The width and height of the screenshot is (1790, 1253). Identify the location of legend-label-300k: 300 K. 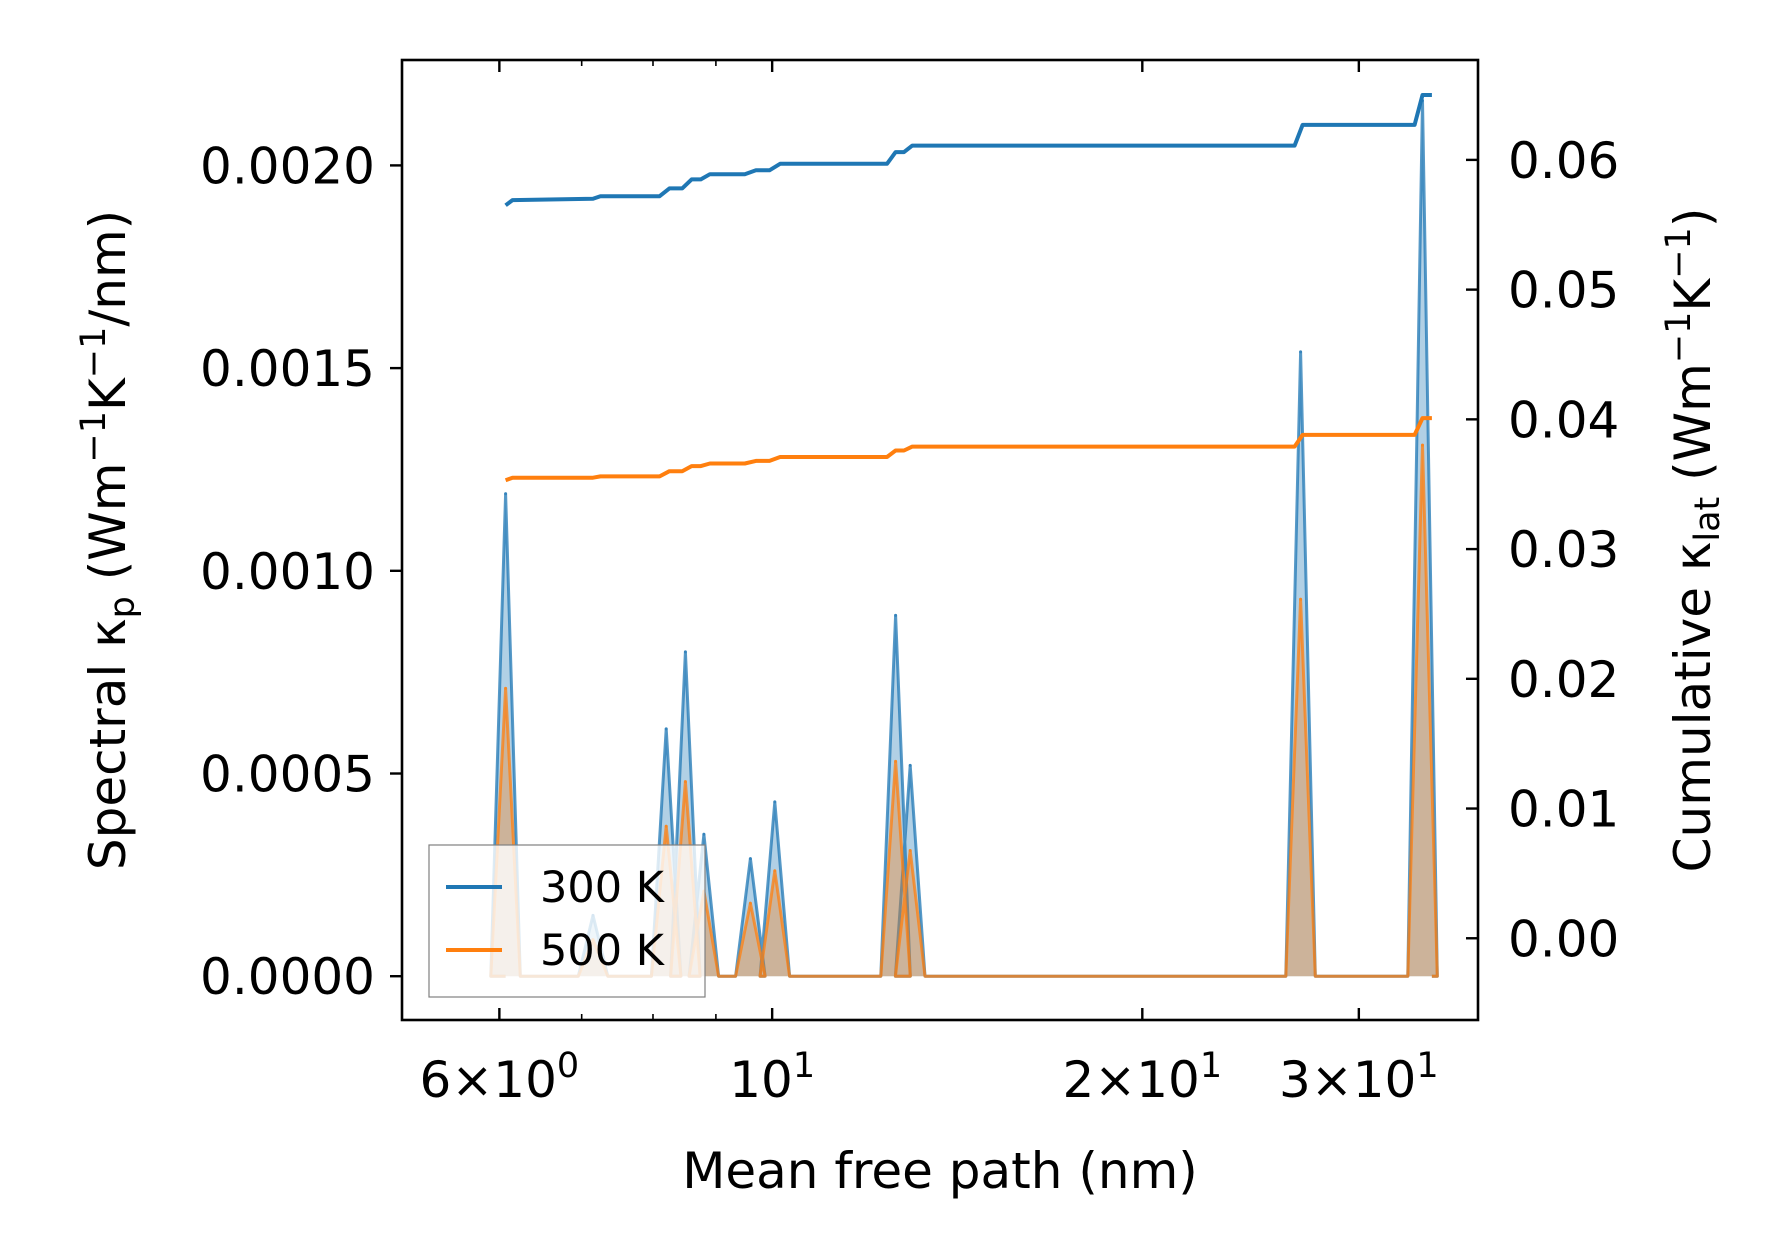
(603, 888).